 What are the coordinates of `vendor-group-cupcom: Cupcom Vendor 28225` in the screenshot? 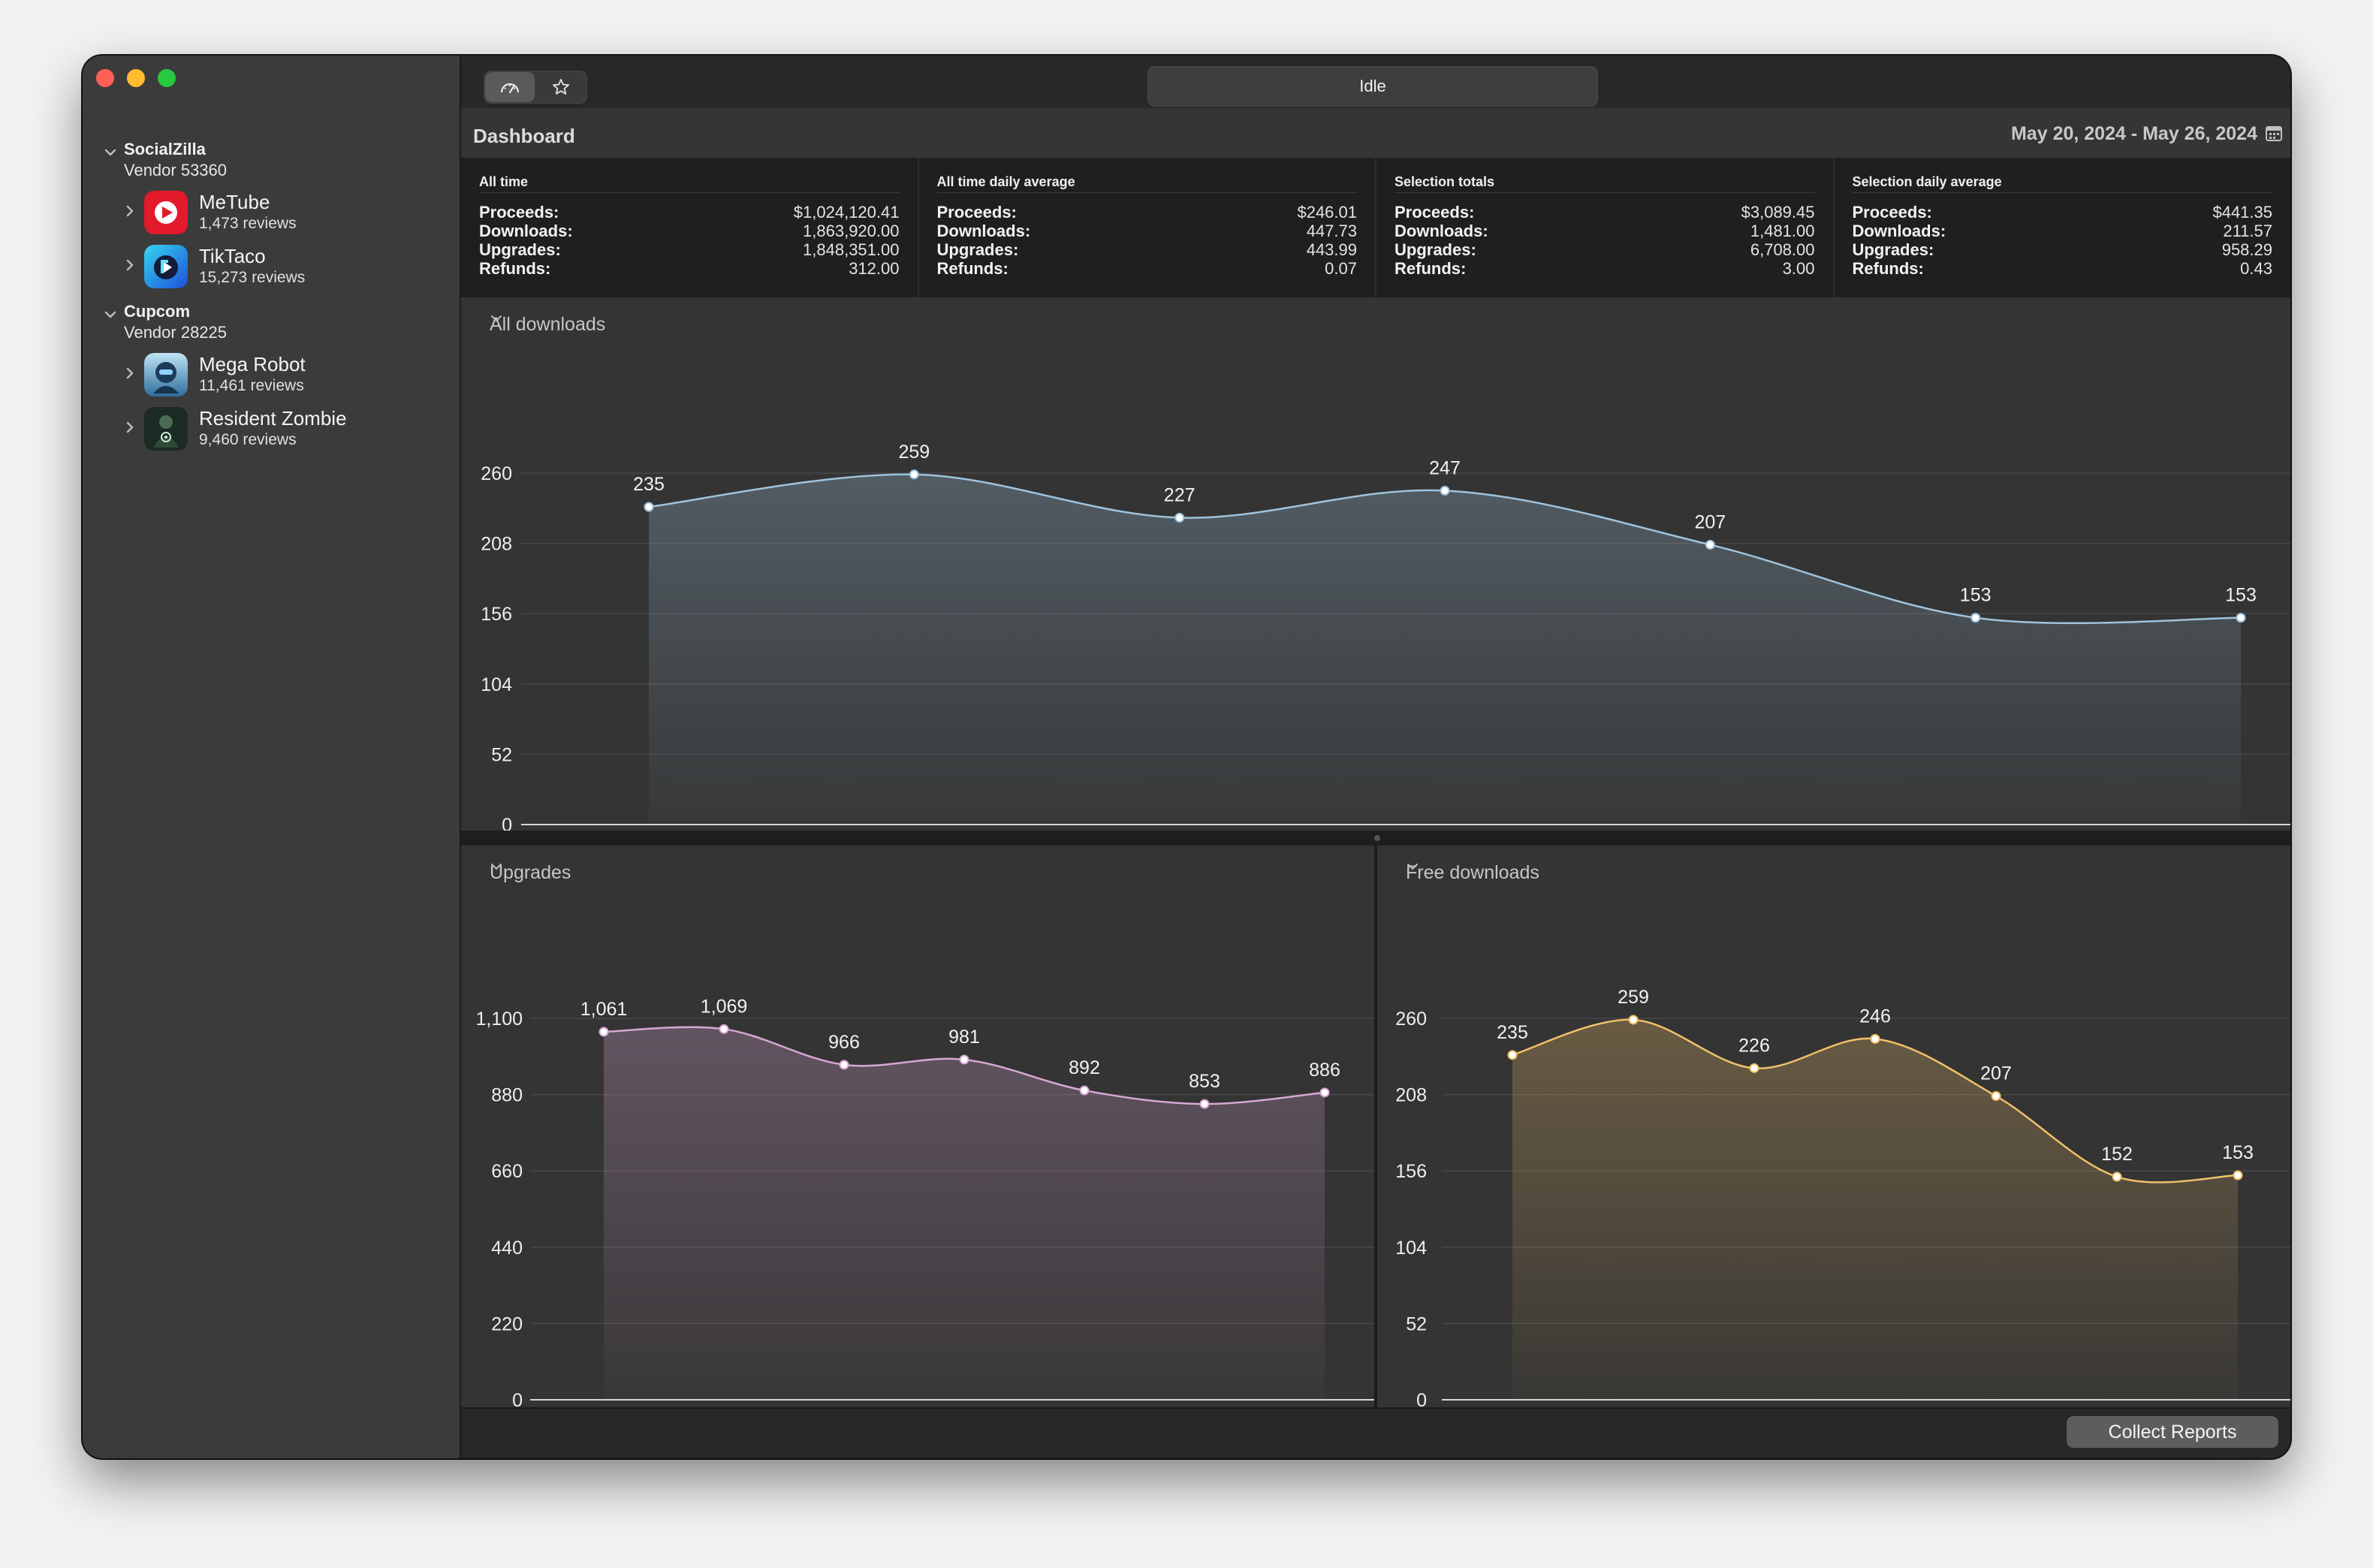 It's located at (270, 322).